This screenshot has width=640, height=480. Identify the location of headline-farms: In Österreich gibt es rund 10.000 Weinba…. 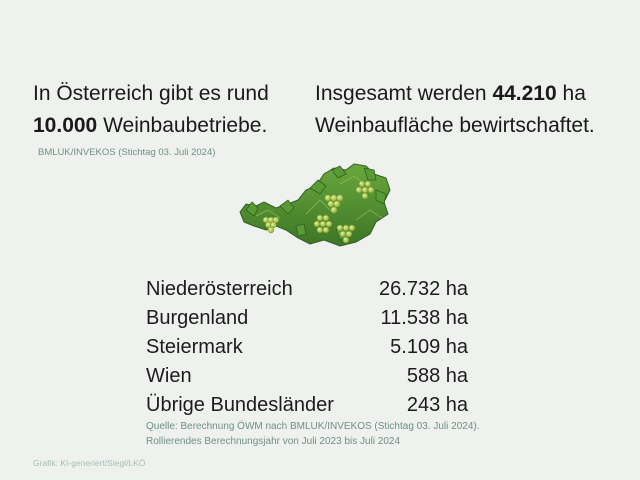
(168, 110).